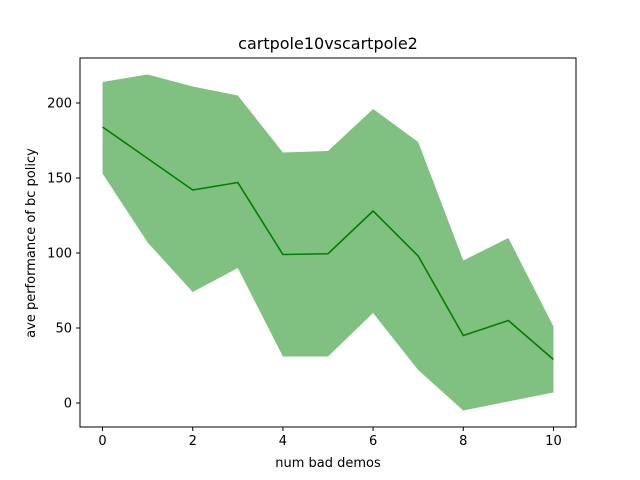 This screenshot has width=640, height=480. What do you see at coordinates (373, 441) in the screenshot?
I see `x-tick-label: 6` at bounding box center [373, 441].